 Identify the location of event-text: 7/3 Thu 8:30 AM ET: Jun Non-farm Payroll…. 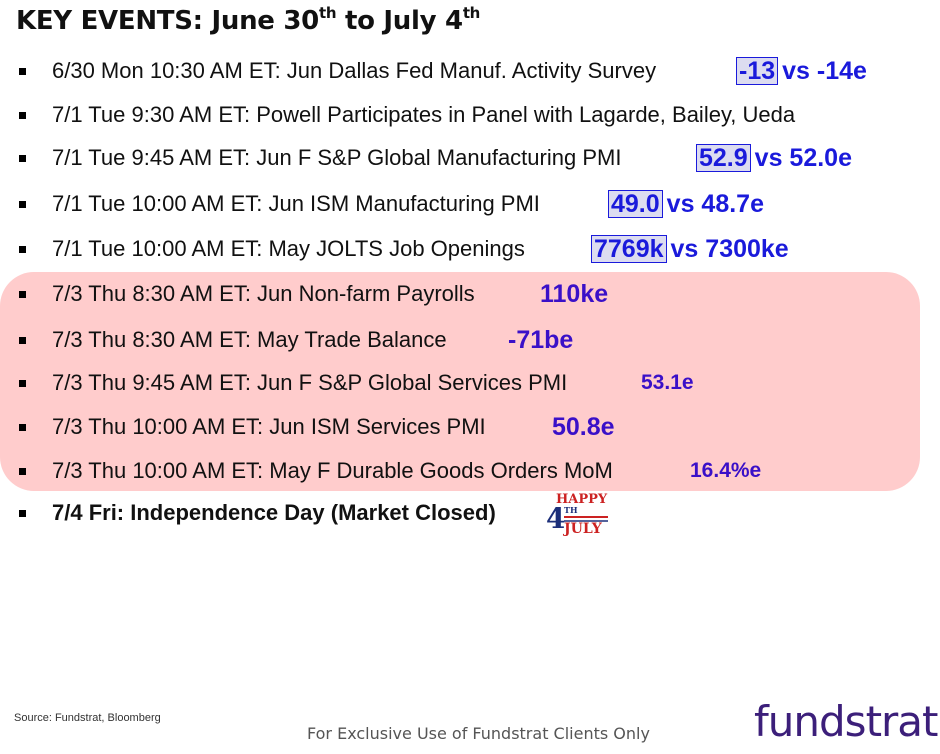
(263, 293).